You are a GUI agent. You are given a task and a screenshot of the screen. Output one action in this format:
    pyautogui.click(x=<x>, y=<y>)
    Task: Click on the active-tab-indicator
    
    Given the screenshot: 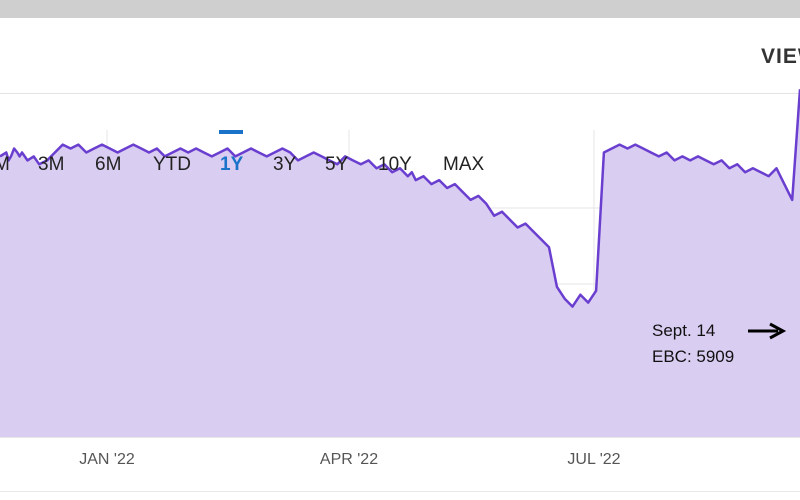 What is the action you would take?
    pyautogui.click(x=231, y=132)
    